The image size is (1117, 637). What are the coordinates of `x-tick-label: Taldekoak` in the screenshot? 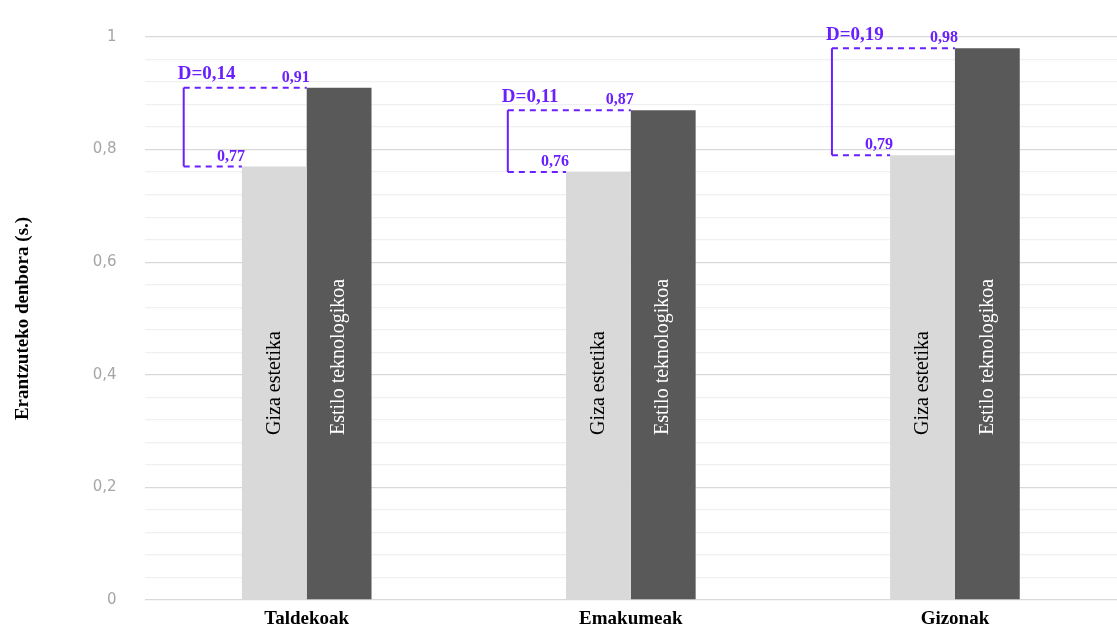 It's located at (307, 618).